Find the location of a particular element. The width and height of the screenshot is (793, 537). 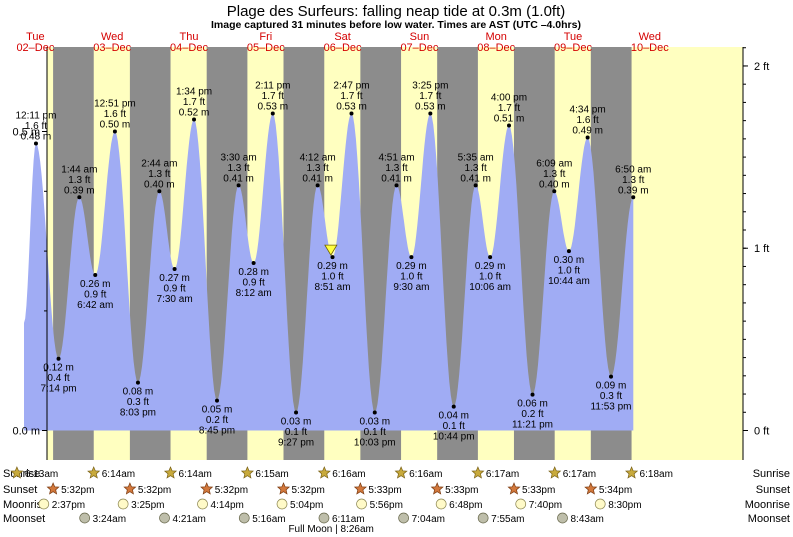

row-event-time: 7:40pm is located at coordinates (545, 505).